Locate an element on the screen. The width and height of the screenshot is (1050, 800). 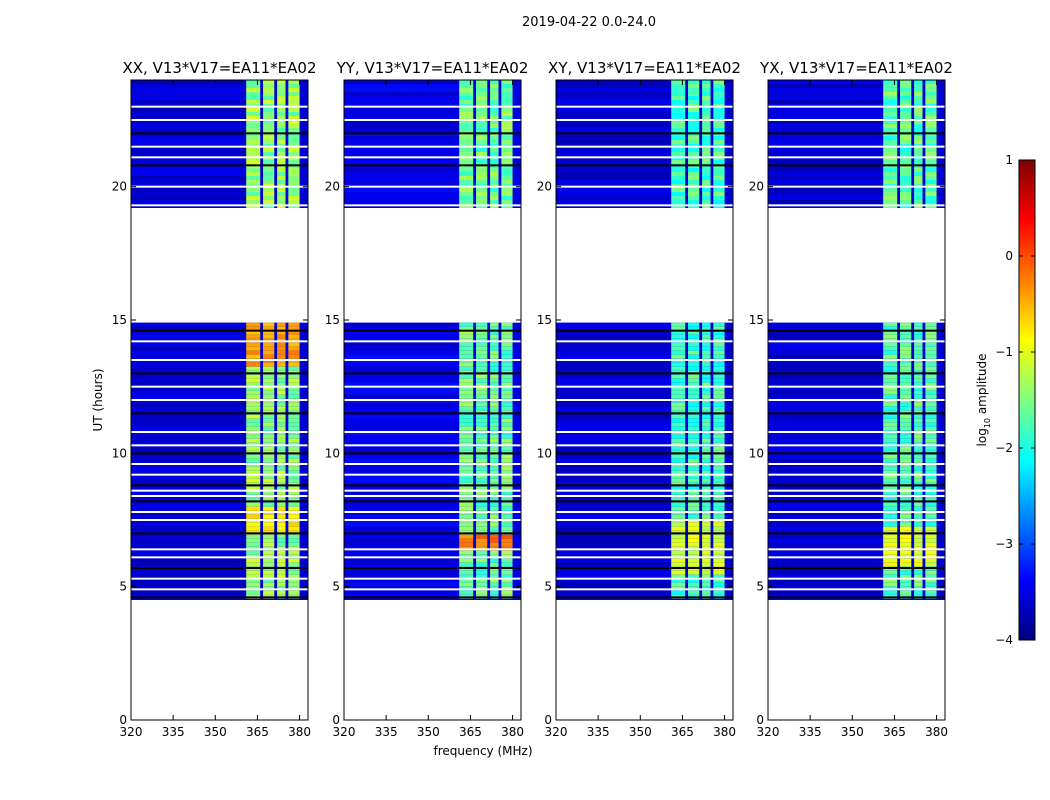
y-tick-label: 10 is located at coordinates (332, 453).